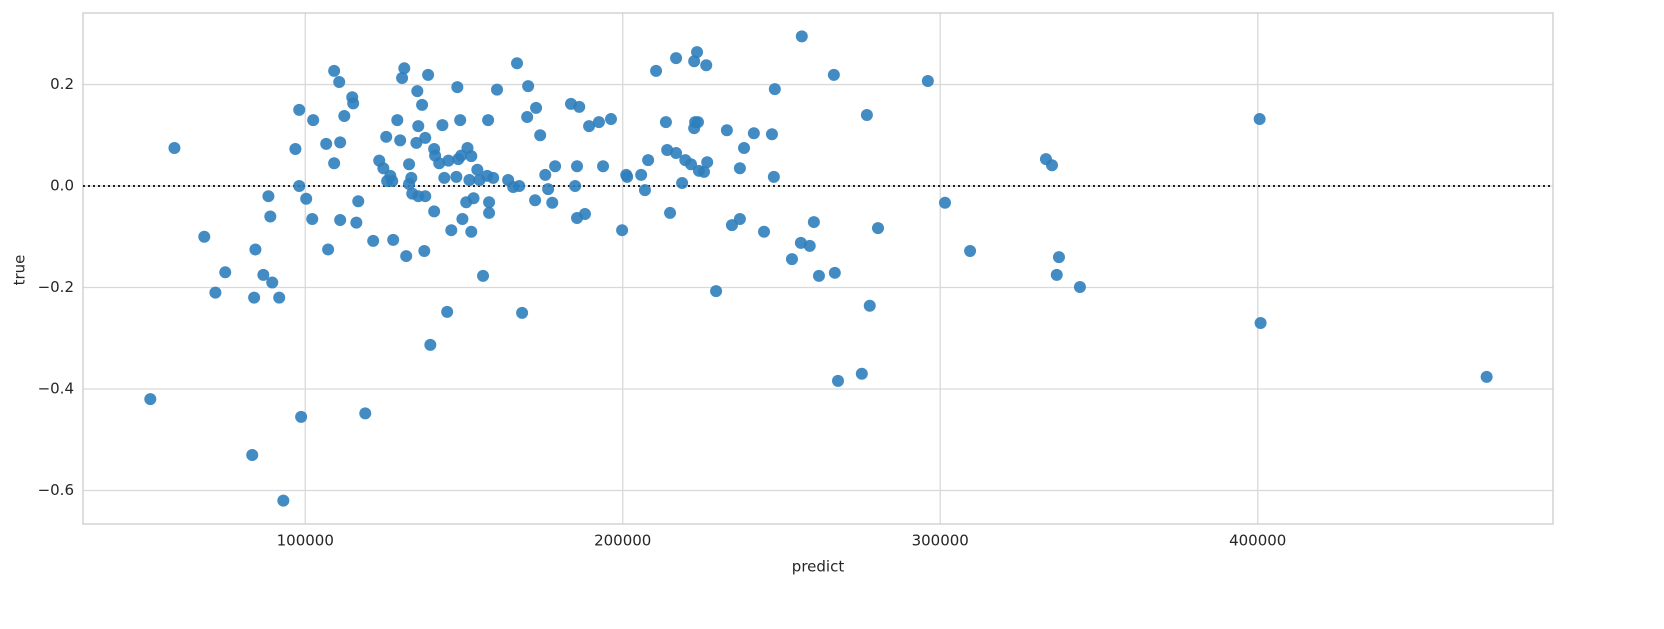  I want to click on x-axis-label: predict, so click(818, 567).